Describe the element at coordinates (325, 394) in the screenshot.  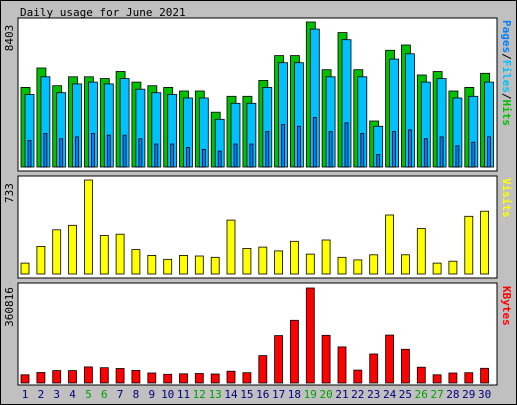
I see `x-tick-label-day-20: 20` at that location.